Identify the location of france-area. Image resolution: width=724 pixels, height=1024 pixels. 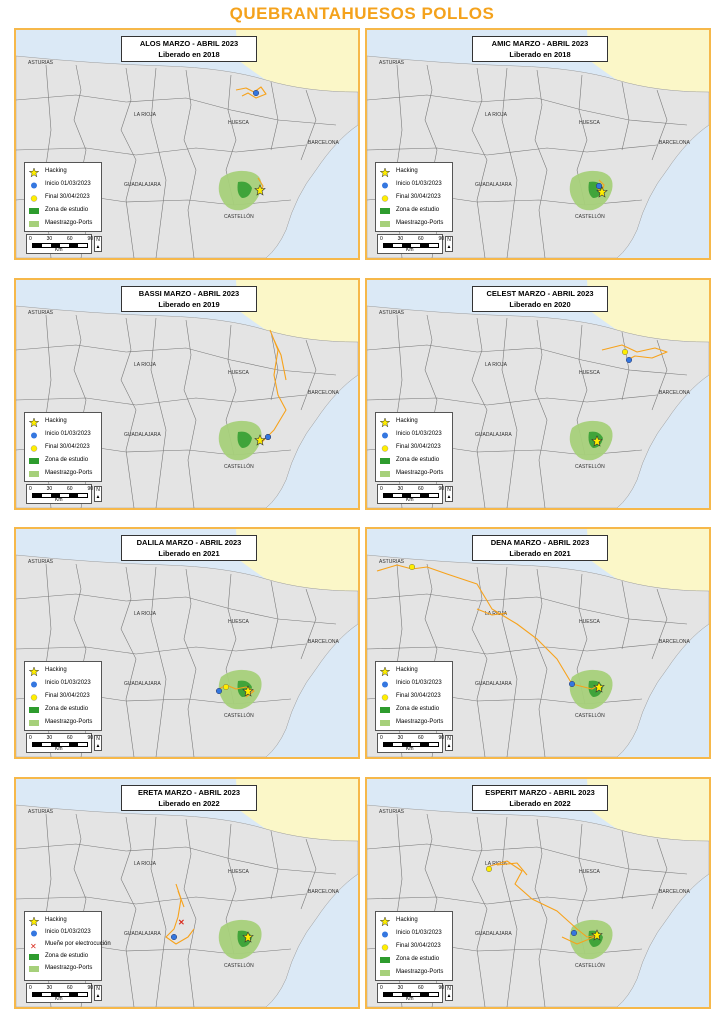
(648, 810).